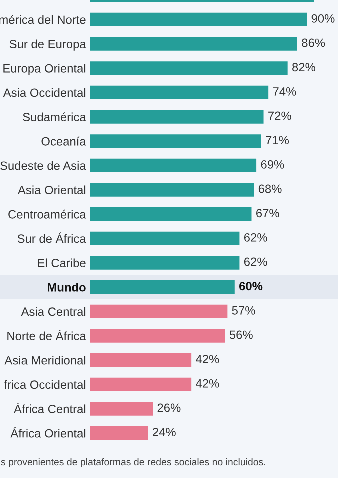 This screenshot has width=338, height=478. What do you see at coordinates (48, 432) in the screenshot?
I see `y-tick-label: África Oriental` at bounding box center [48, 432].